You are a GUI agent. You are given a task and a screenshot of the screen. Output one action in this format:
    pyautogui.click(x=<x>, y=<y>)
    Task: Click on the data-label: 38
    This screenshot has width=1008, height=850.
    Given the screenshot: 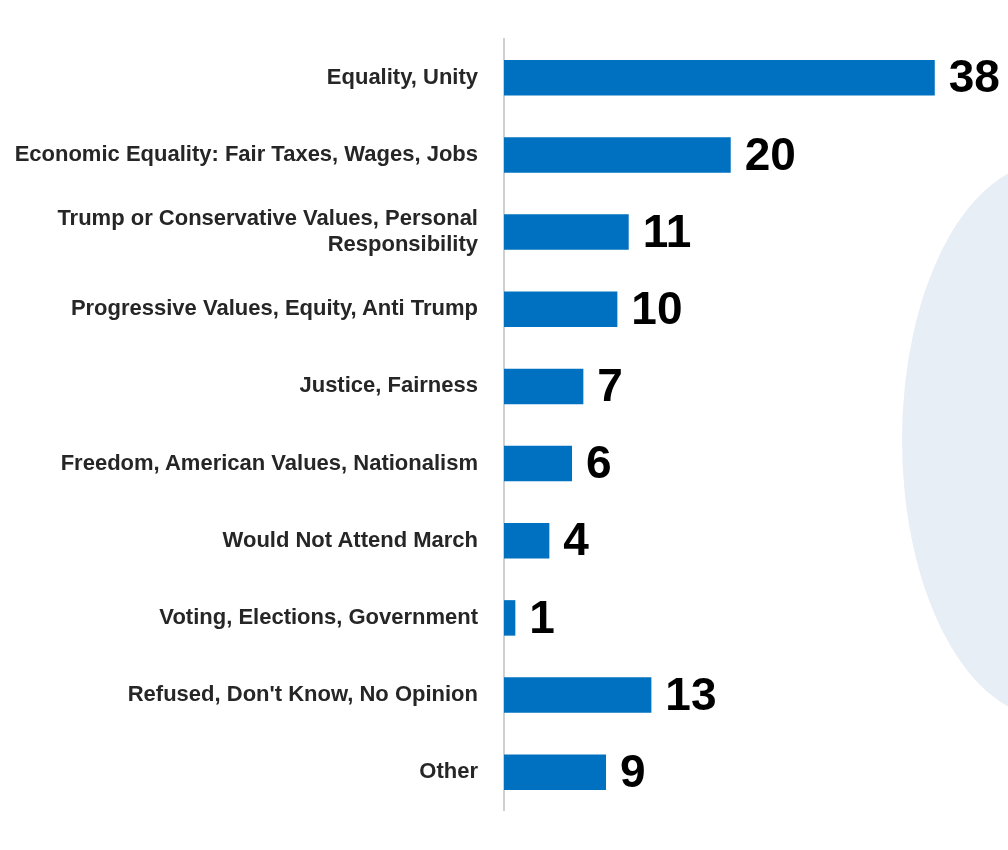 What is the action you would take?
    pyautogui.click(x=974, y=76)
    